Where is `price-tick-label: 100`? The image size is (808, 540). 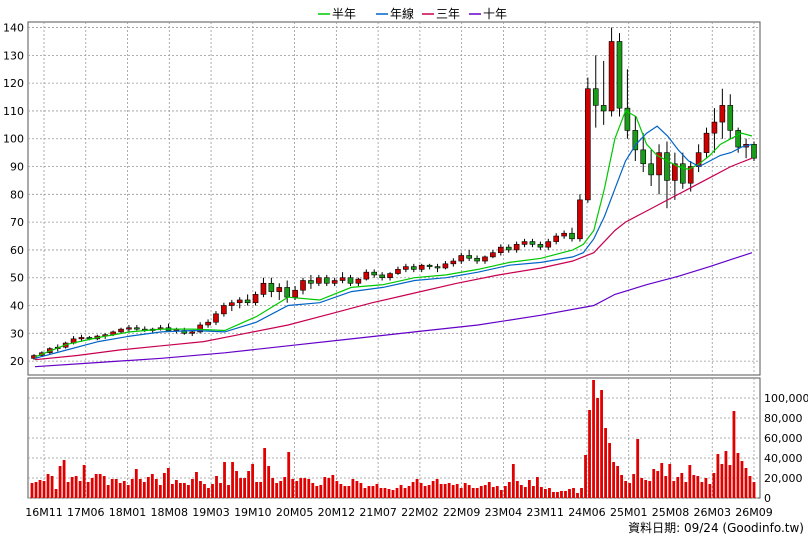 price-tick-label: 100 is located at coordinates (13, 139).